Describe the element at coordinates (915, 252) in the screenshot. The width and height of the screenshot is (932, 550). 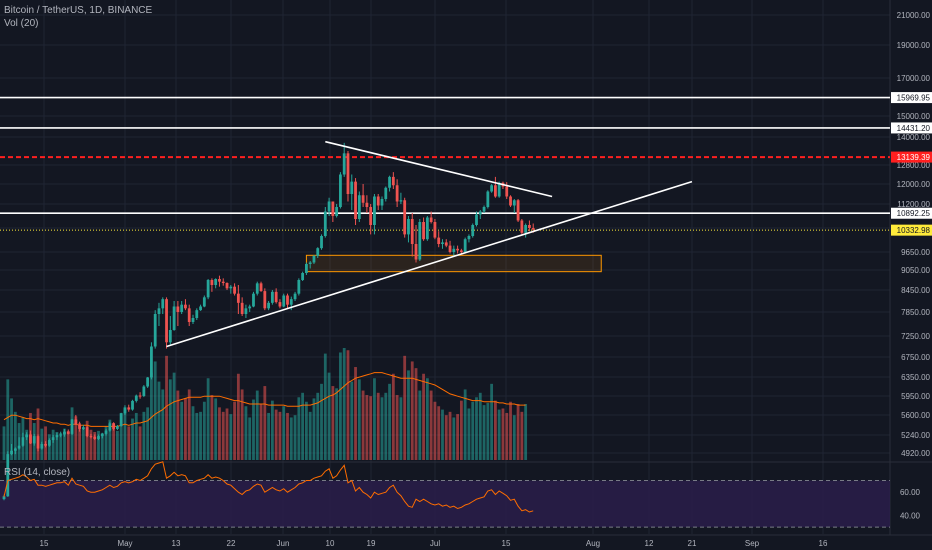
I see `price-axis-label: 9650.00` at that location.